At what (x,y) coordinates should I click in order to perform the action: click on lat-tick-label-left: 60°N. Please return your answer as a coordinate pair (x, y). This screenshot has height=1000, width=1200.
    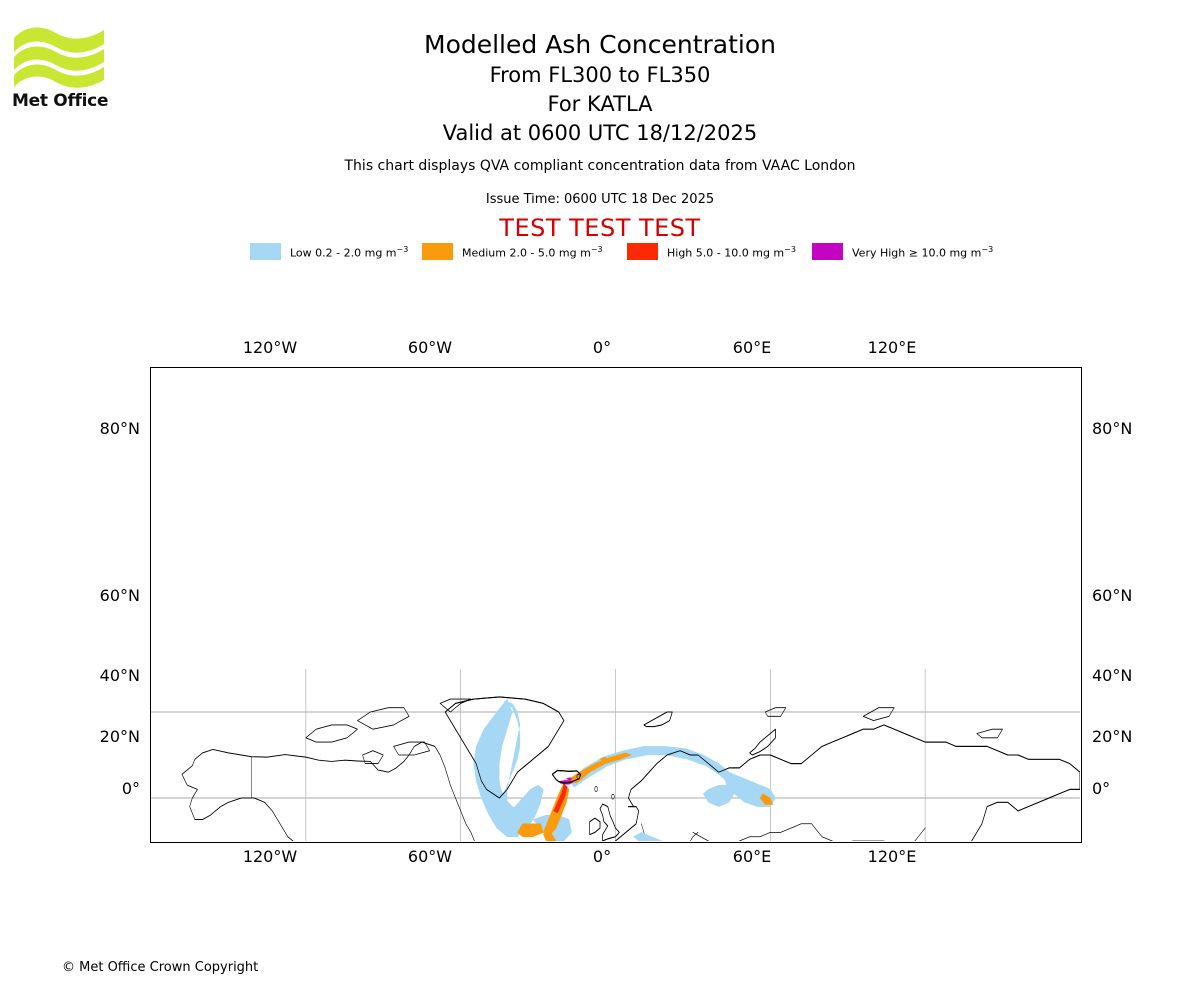
    Looking at the image, I should click on (119, 595).